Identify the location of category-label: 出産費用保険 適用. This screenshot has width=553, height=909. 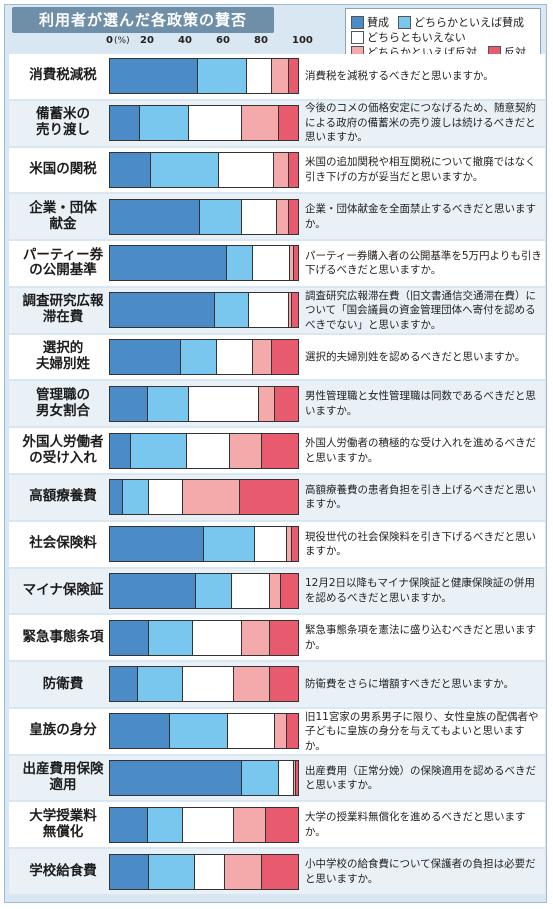
(63, 777).